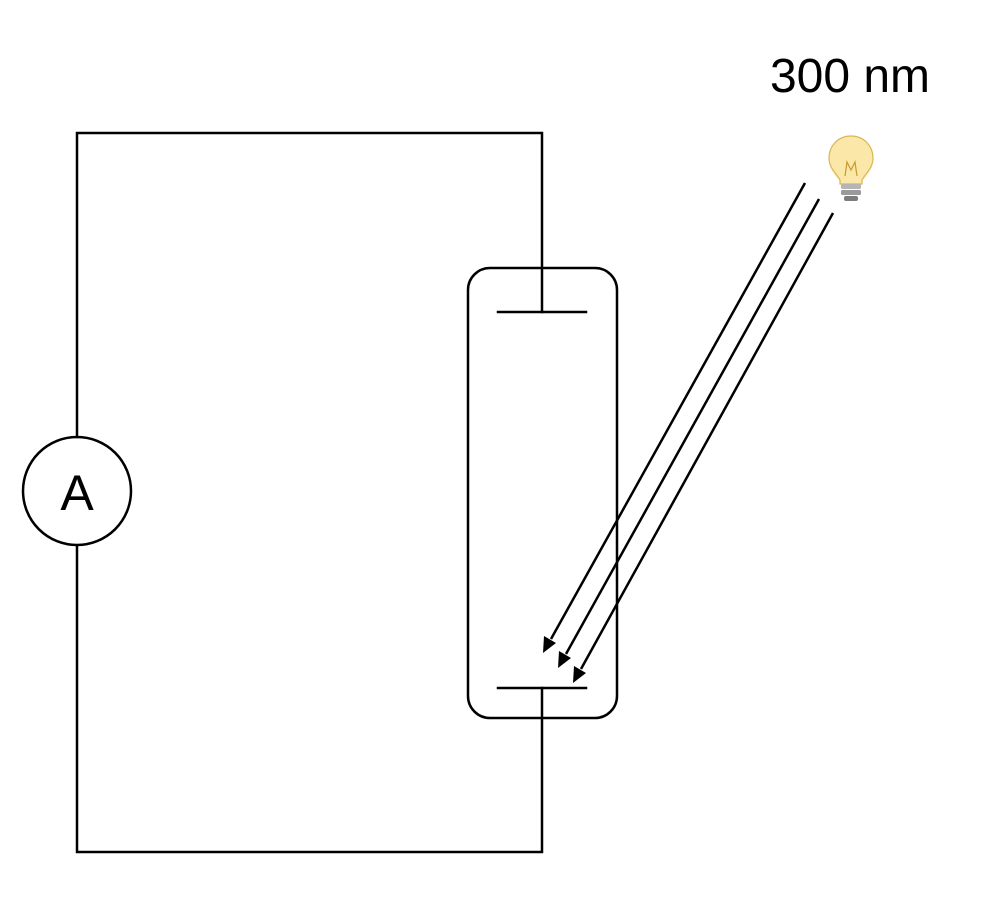 The image size is (982, 906). Describe the element at coordinates (549, 644) in the screenshot. I see `light-ray-1-arrowhead` at that location.